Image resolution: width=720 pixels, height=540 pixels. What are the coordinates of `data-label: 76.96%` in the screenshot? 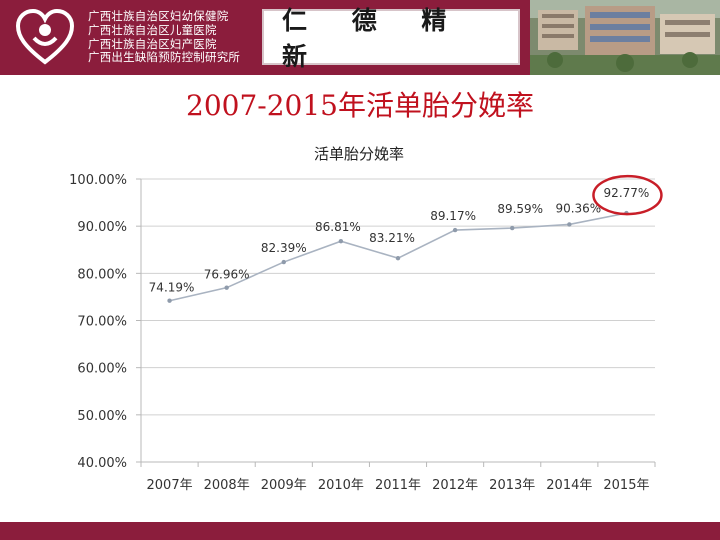 It's located at (227, 275).